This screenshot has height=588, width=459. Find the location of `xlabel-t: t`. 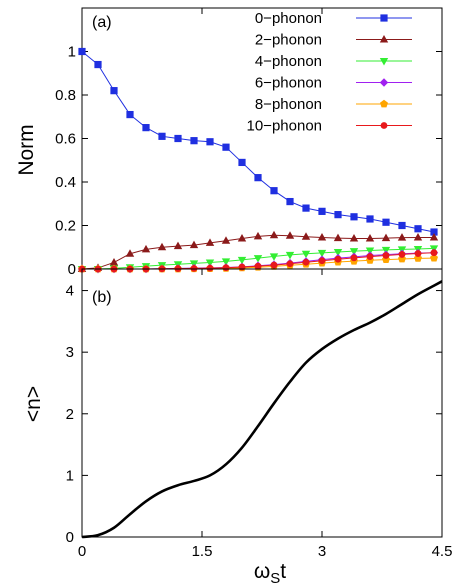

xlabel-t: t is located at coordinates (283, 571).